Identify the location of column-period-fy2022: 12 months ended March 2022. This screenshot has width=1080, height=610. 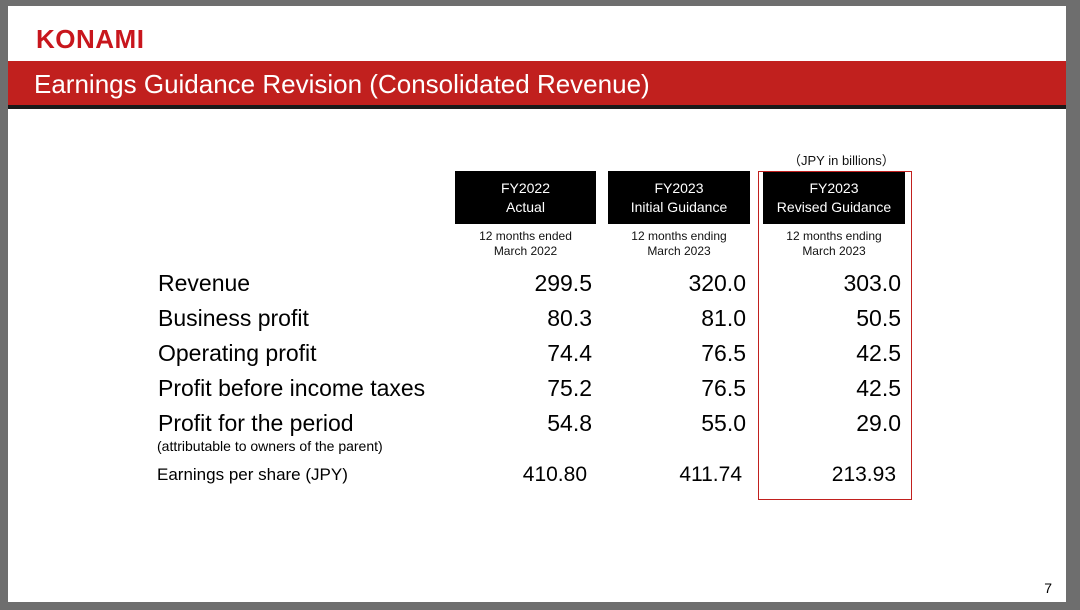
(525, 244).